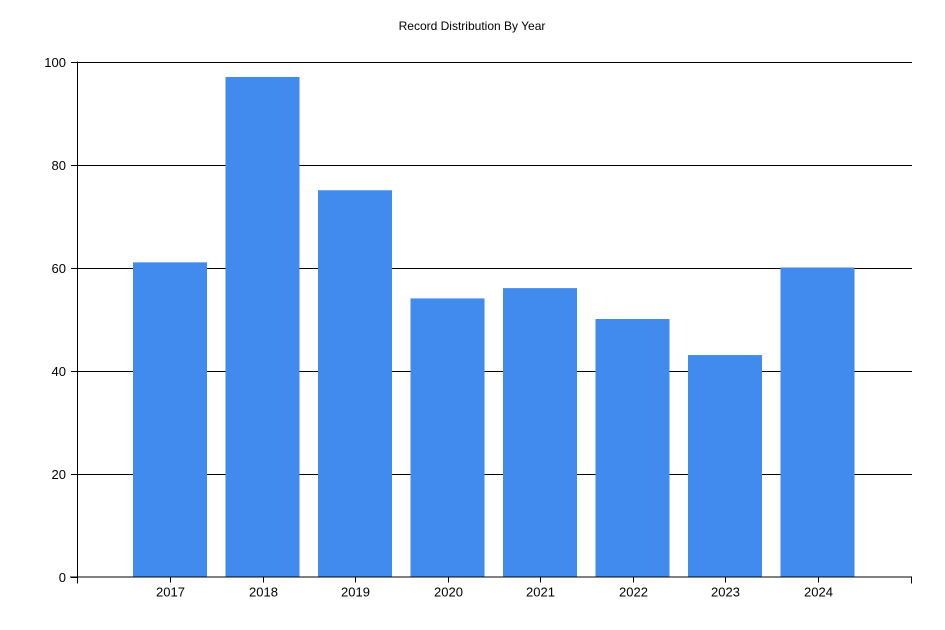 This screenshot has height=630, width=945. What do you see at coordinates (59, 268) in the screenshot?
I see `y-tick-label: 60` at bounding box center [59, 268].